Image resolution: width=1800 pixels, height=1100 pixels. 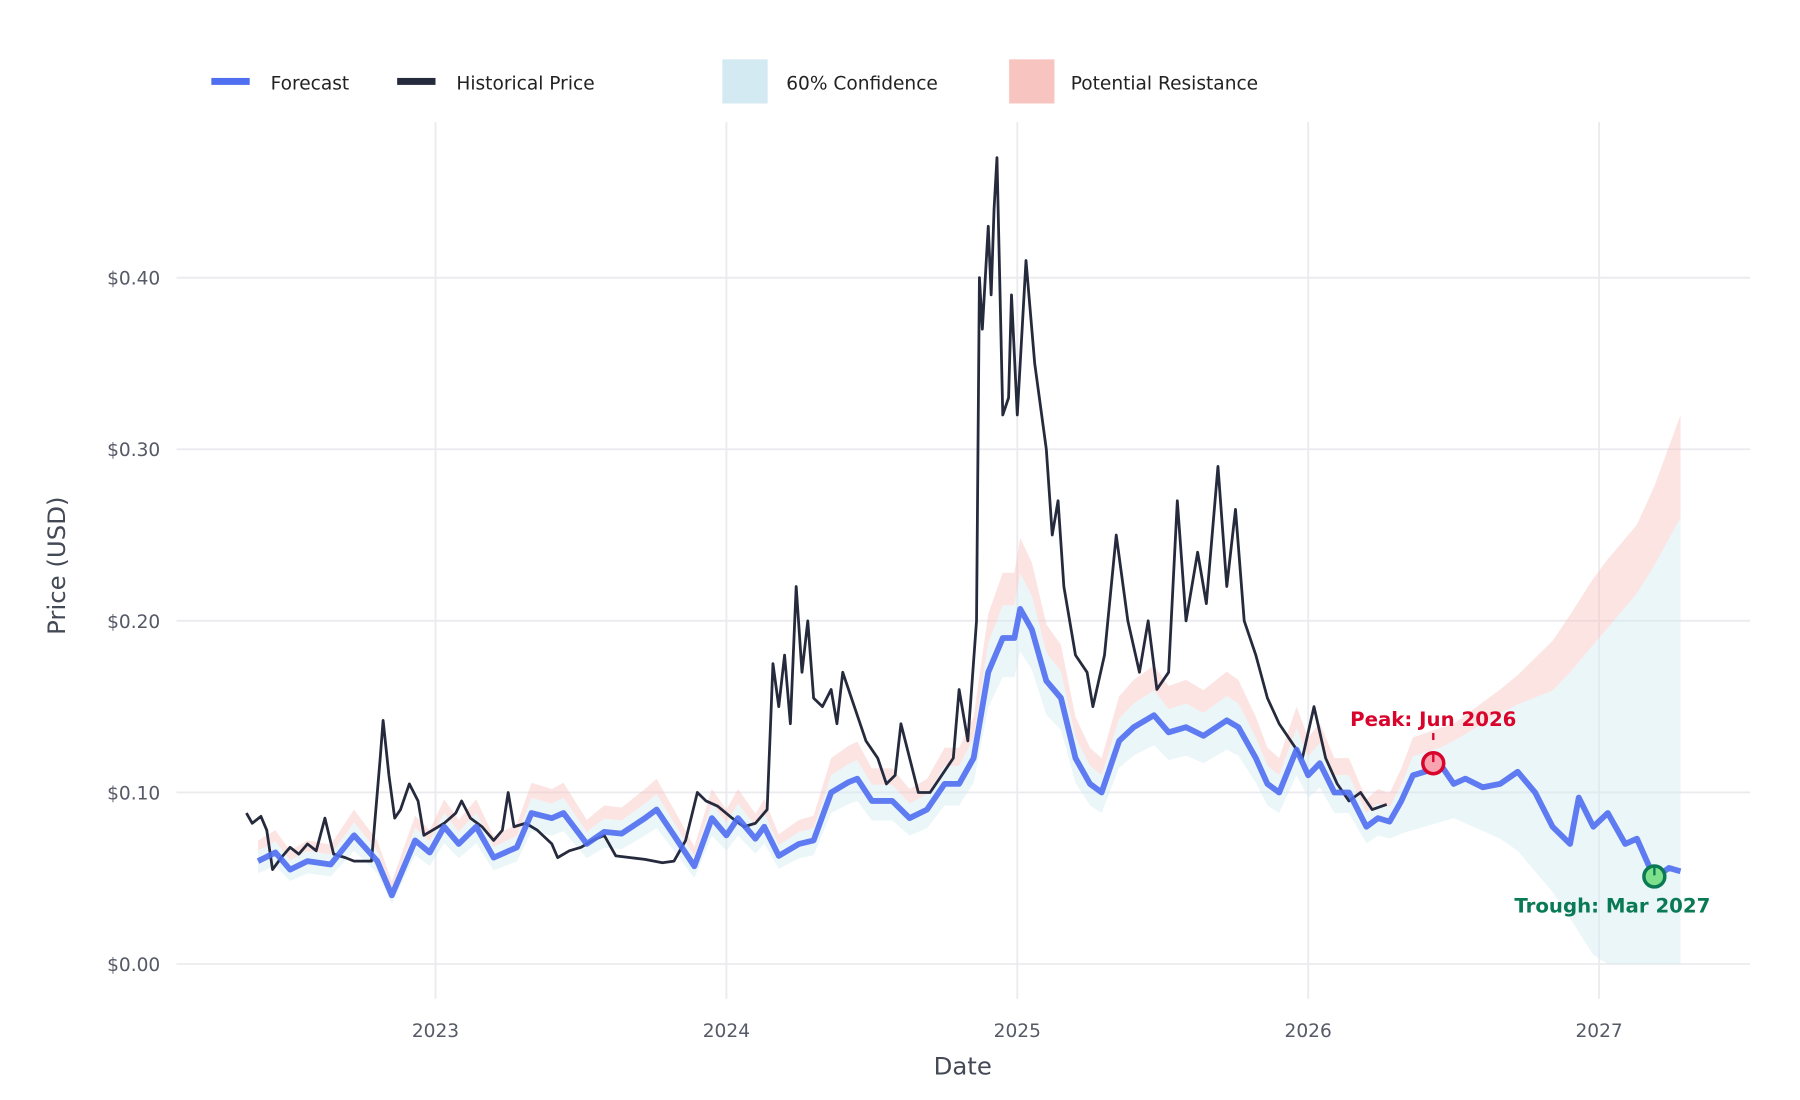 I want to click on x-tick-label: 2026, so click(x=1308, y=1031).